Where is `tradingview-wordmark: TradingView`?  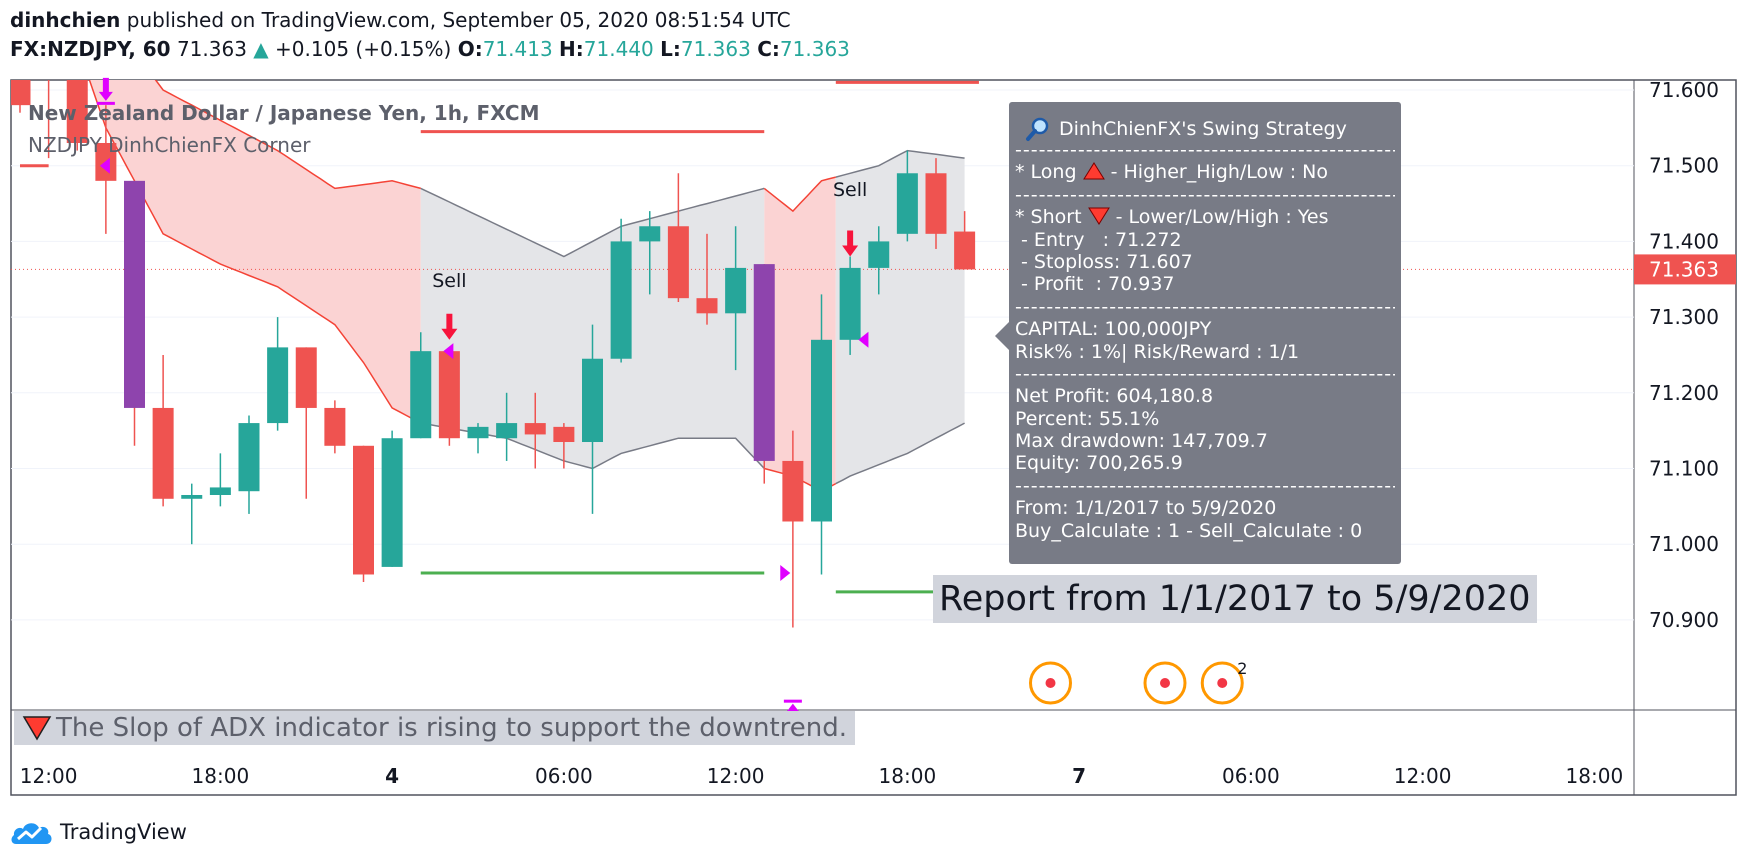 tradingview-wordmark: TradingView is located at coordinates (123, 832).